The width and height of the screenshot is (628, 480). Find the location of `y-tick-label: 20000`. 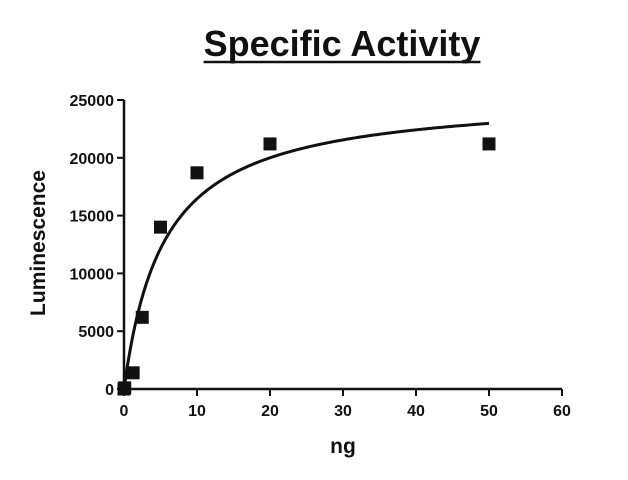

y-tick-label: 20000 is located at coordinates (92, 159).